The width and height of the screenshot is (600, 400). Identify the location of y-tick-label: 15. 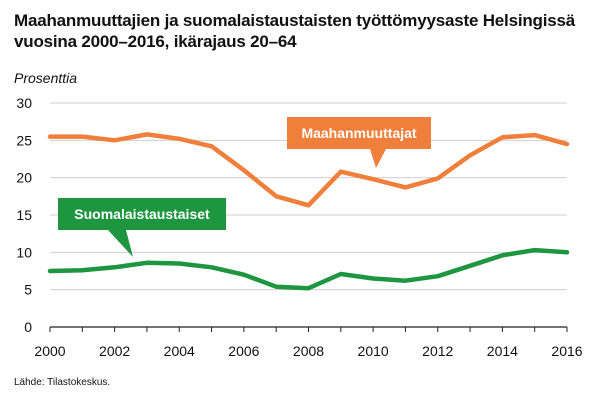
(24, 215).